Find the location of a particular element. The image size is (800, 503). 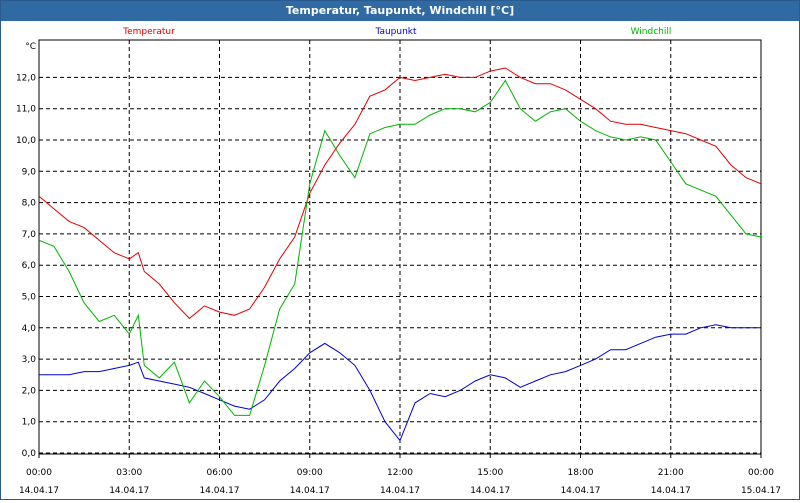

x-tick-time-label: 12:00 is located at coordinates (400, 473).